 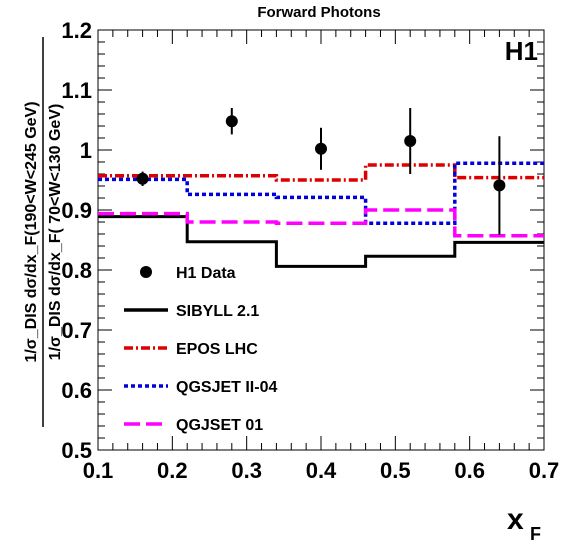 What do you see at coordinates (55, 232) in the screenshot?
I see `y-axis-label-denominator: 1/σ_DIS dσ/dx_F( 70<W<130 GeV)` at bounding box center [55, 232].